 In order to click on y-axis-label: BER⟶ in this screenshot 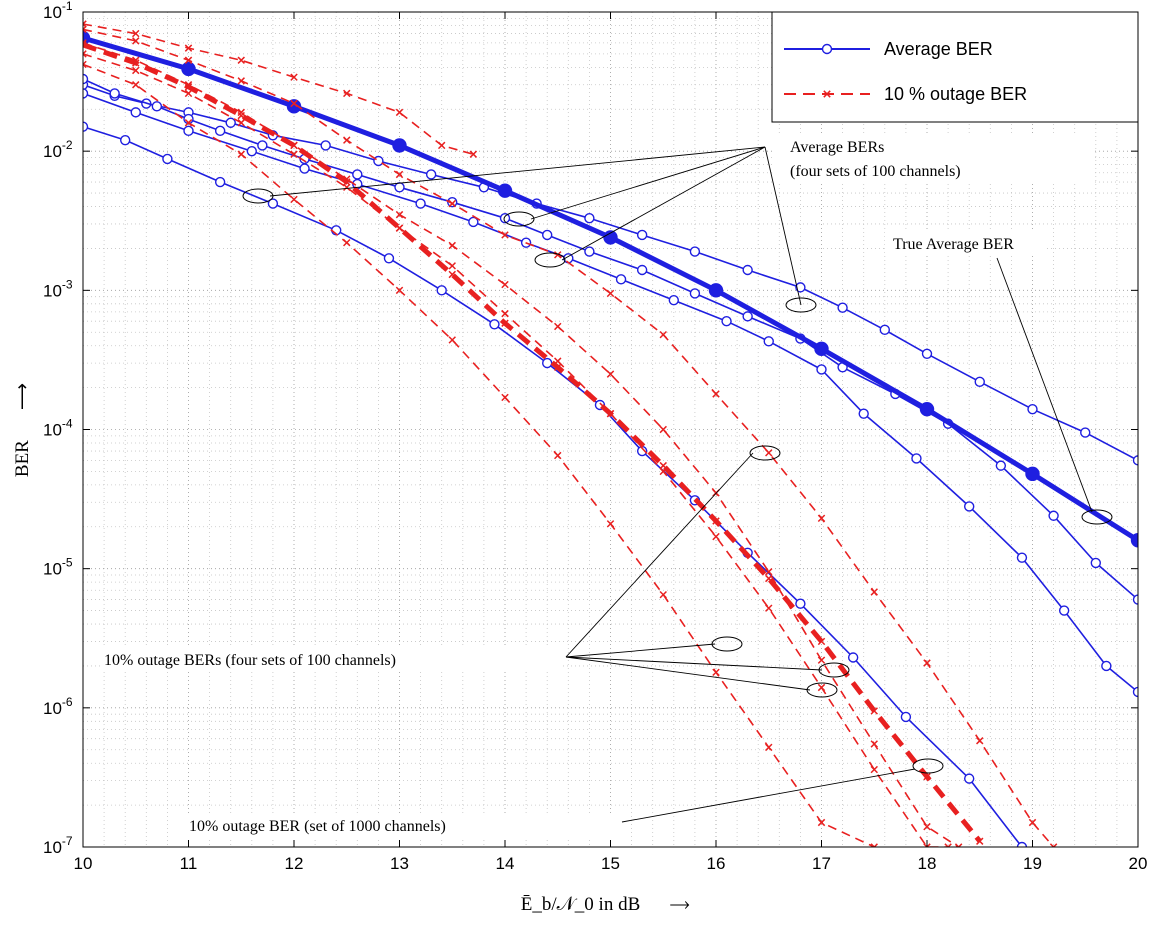, I will do `click(22, 430)`.